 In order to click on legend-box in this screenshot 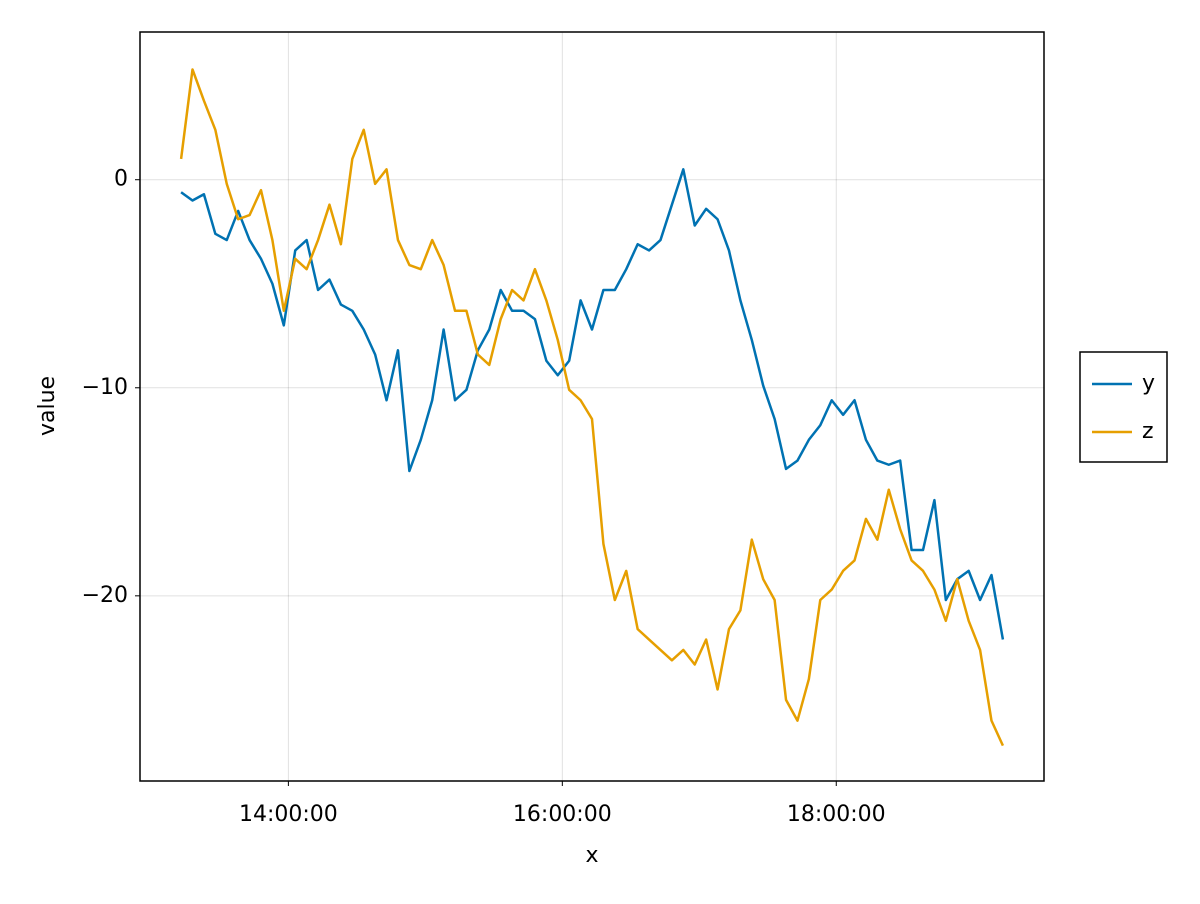, I will do `click(1123, 407)`.